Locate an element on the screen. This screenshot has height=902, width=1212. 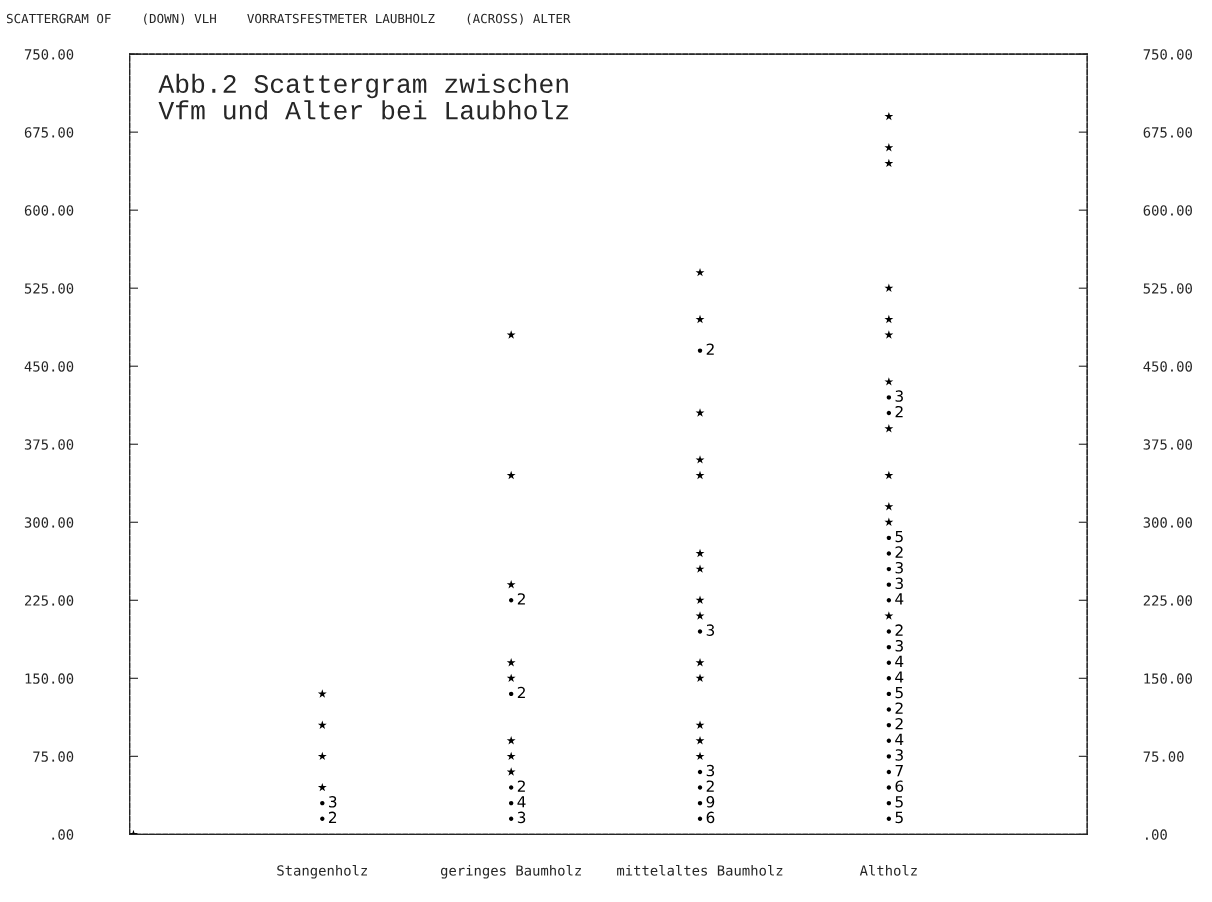
y2-tick-label: 525.00 is located at coordinates (1167, 288).